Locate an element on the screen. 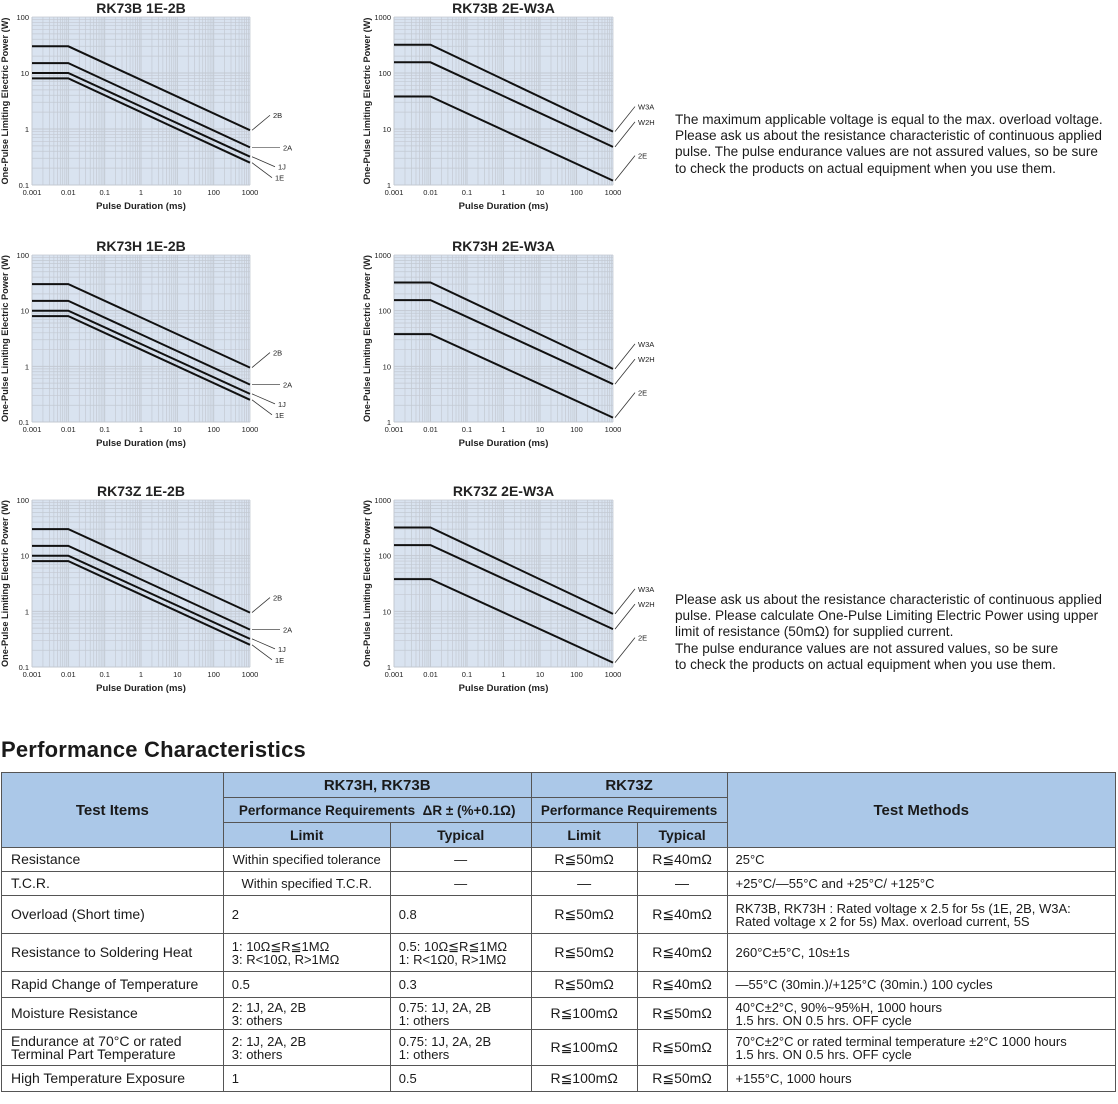 This screenshot has width=1118, height=1104. cell-typical-text: 0.75: 1J, 2A, 2B 1: others is located at coordinates (445, 1047).